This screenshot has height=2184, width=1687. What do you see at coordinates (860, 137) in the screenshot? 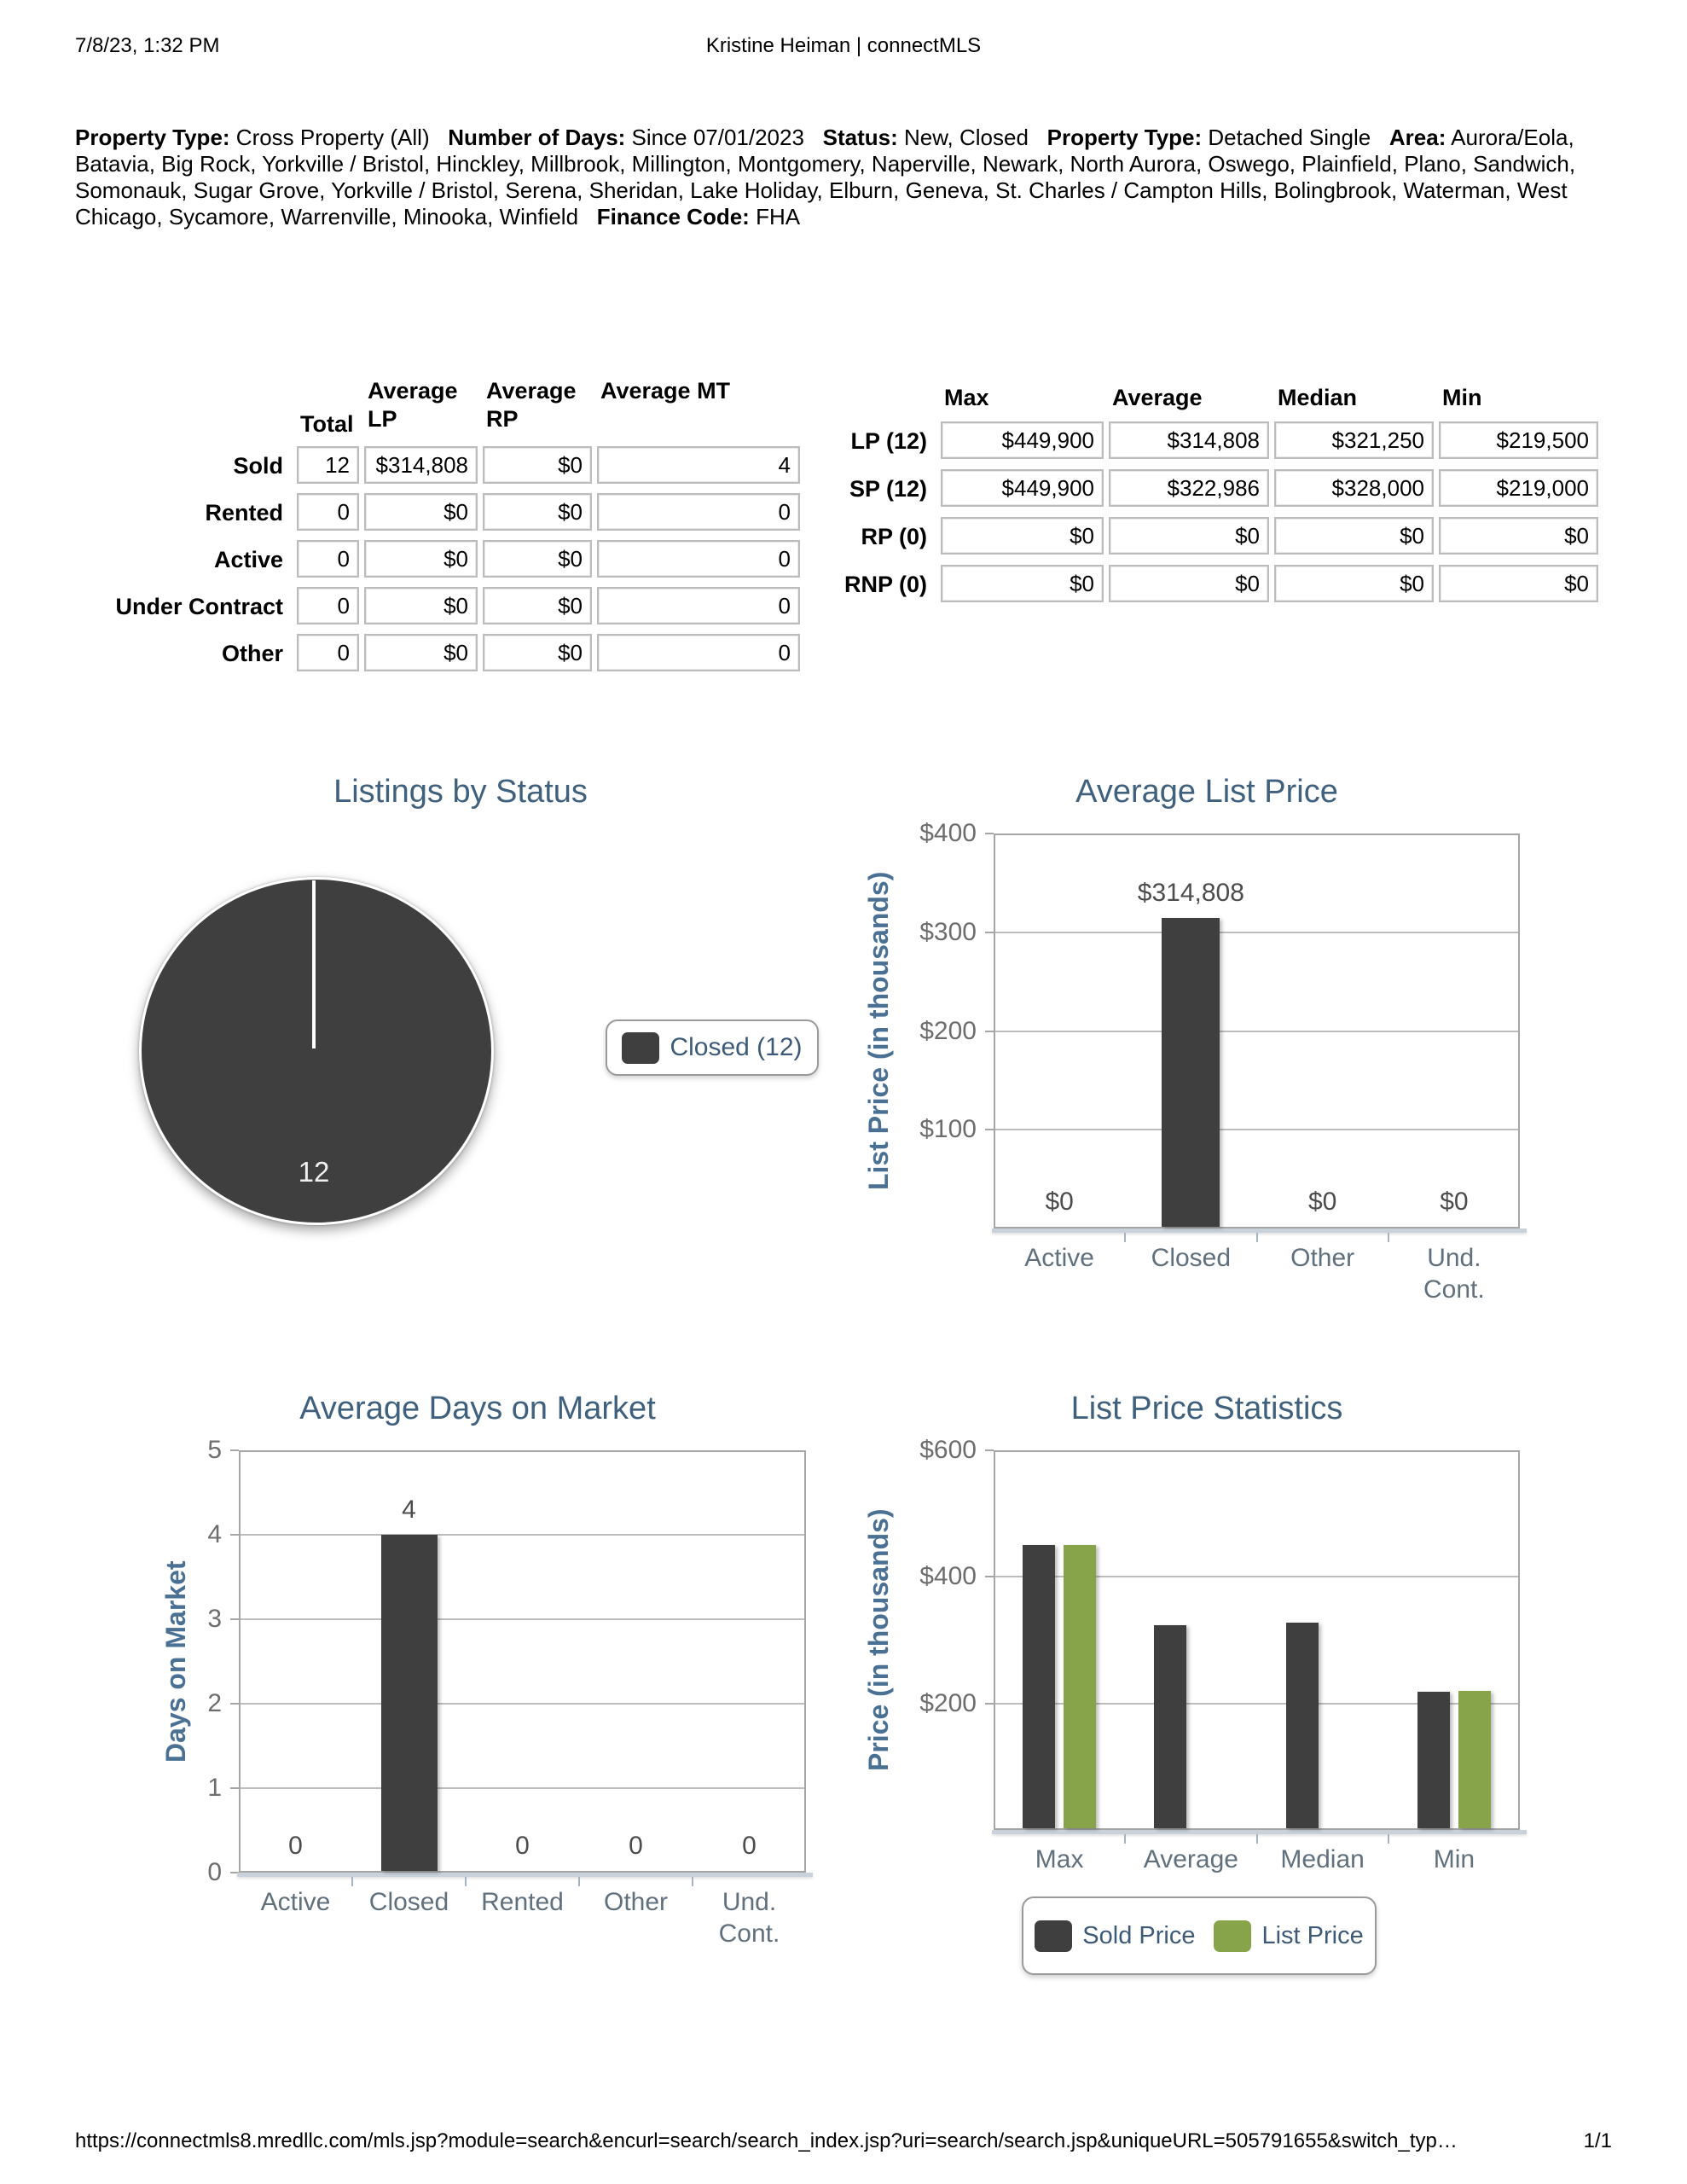
I see `criteria-label: Status:` at bounding box center [860, 137].